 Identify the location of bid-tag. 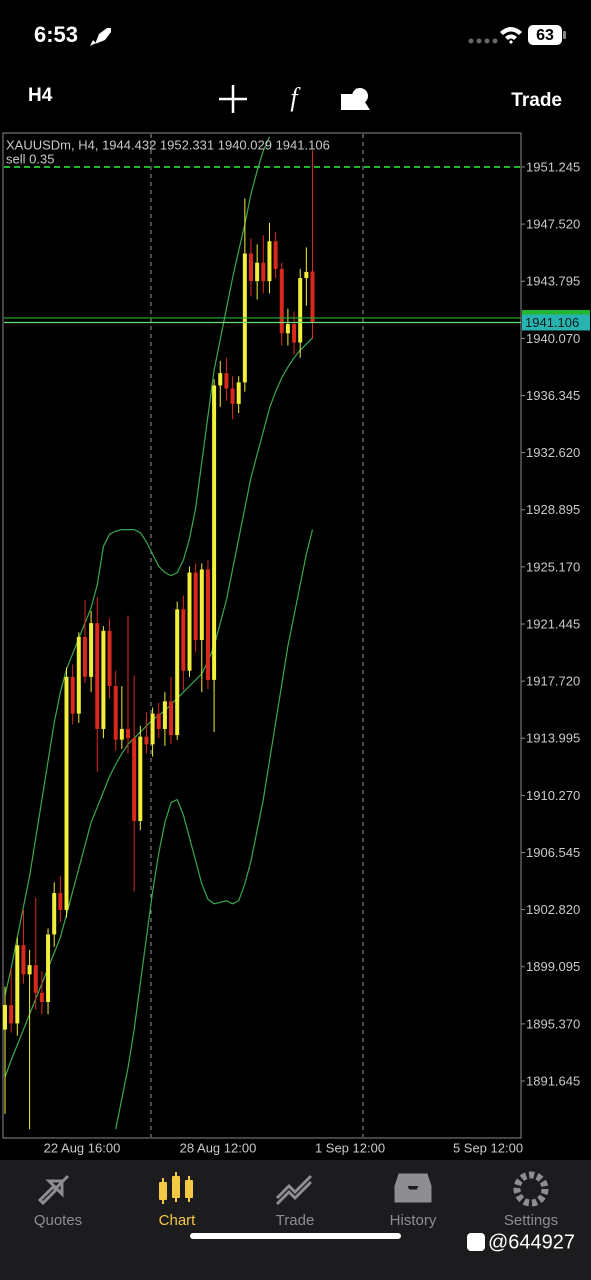
(556, 322).